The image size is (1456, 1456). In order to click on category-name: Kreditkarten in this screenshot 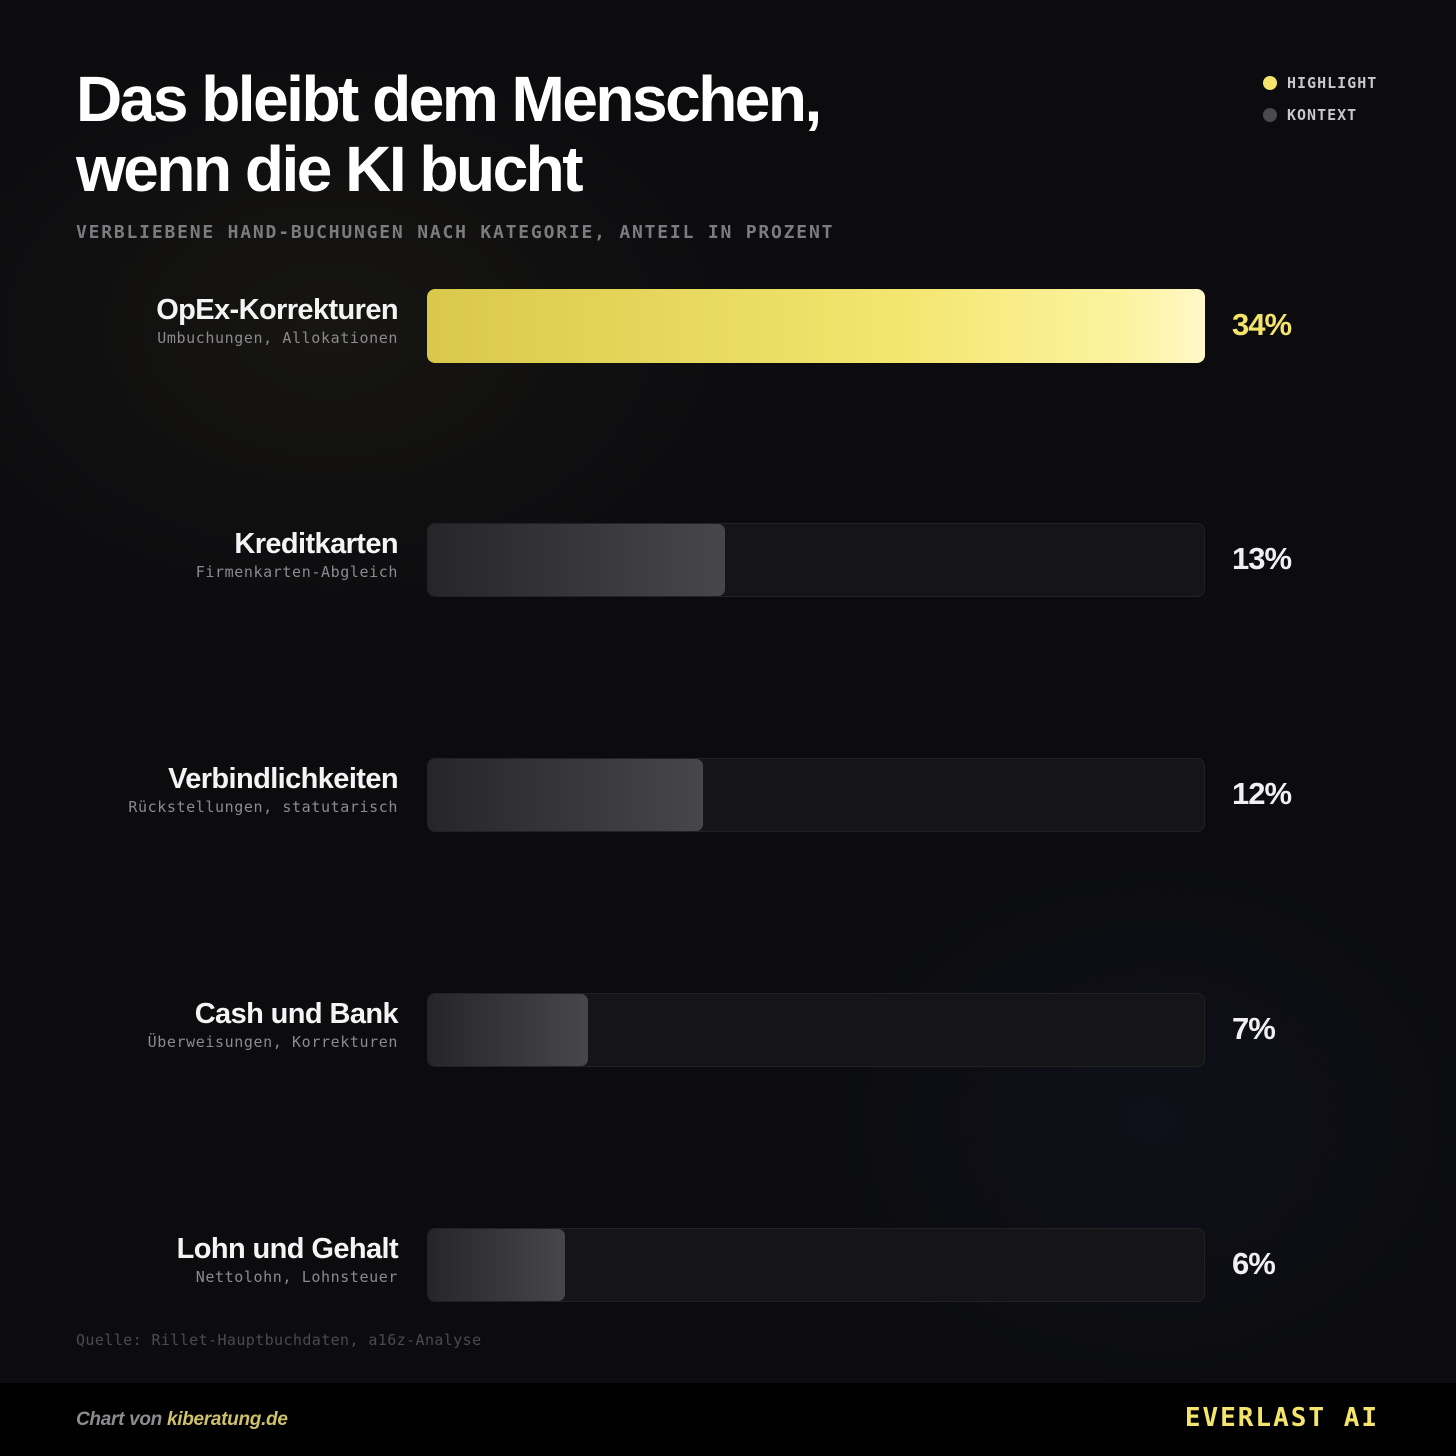, I will do `click(316, 544)`.